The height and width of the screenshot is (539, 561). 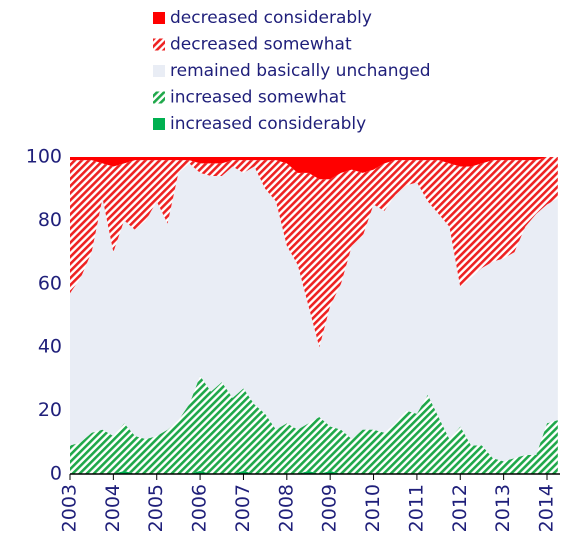 I want to click on x-tick-label: 2007, so click(x=243, y=508).